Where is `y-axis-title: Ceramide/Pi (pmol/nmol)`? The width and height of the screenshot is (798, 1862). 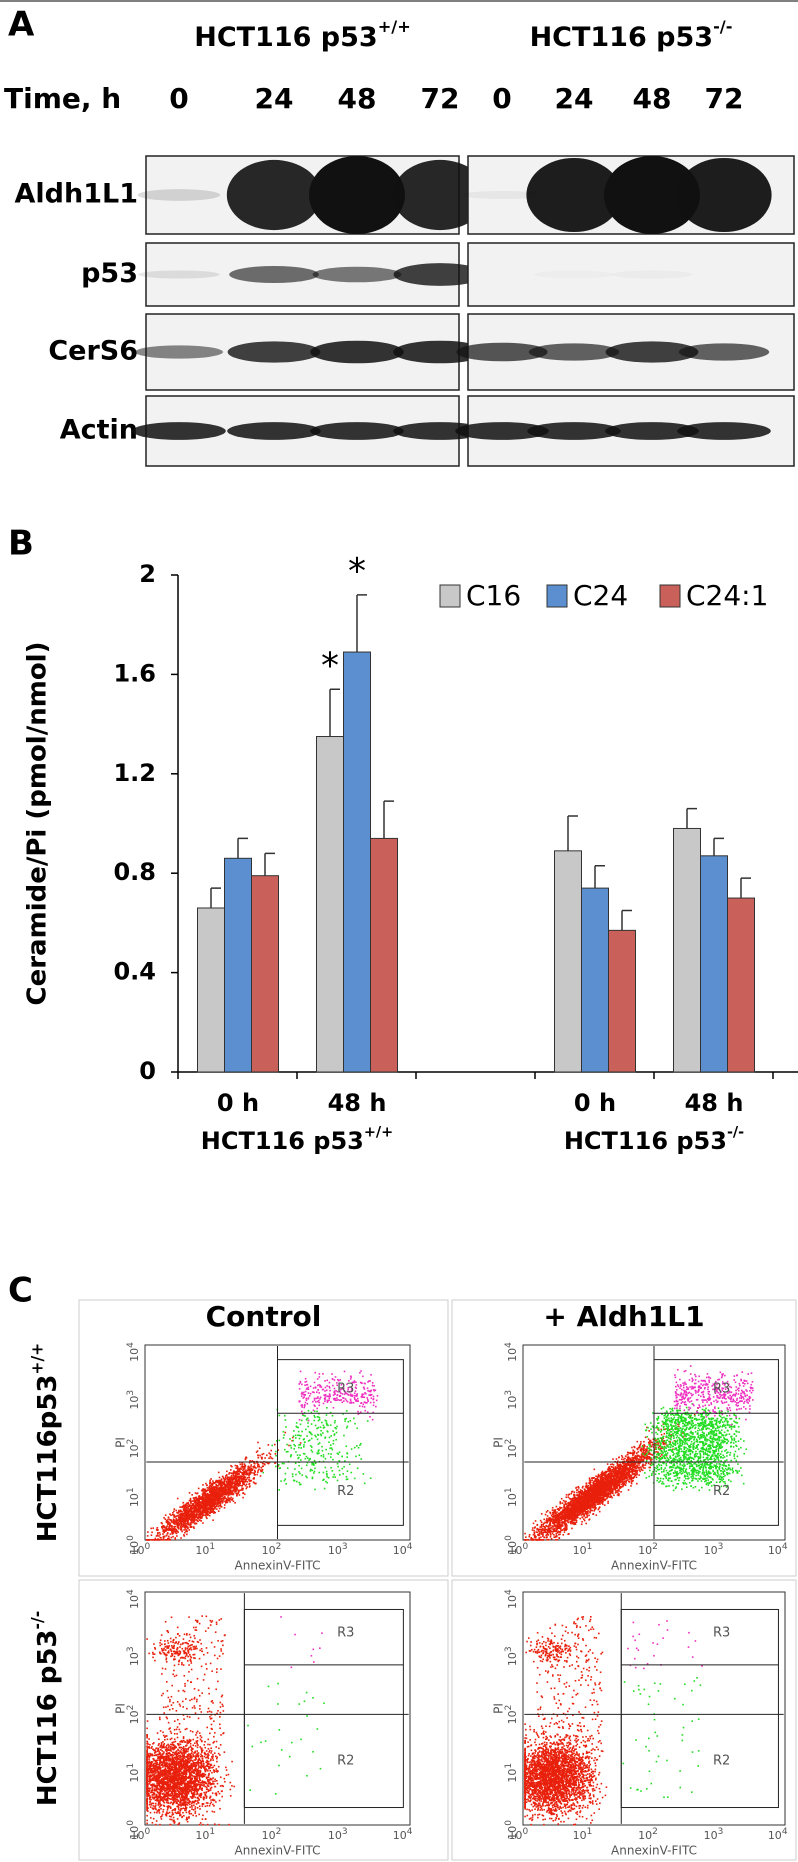 y-axis-title: Ceramide/Pi (pmol/nmol) is located at coordinates (38, 824).